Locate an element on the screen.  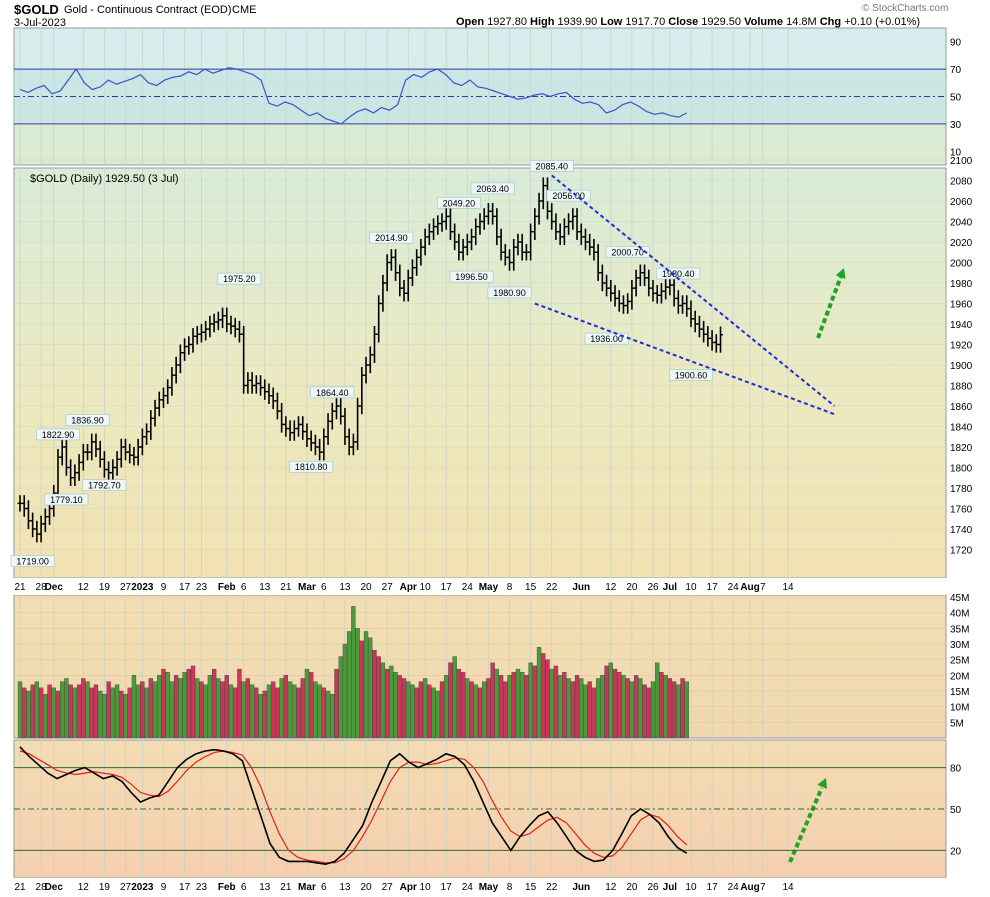
symbol-description: Gold - Continuous Contract (EOD) is located at coordinates (148, 10).